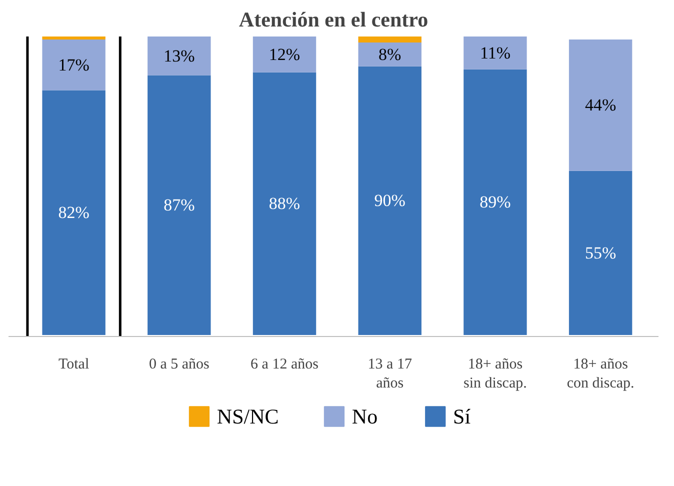  What do you see at coordinates (179, 364) in the screenshot?
I see `x-tick-label: 0 a 5 años` at bounding box center [179, 364].